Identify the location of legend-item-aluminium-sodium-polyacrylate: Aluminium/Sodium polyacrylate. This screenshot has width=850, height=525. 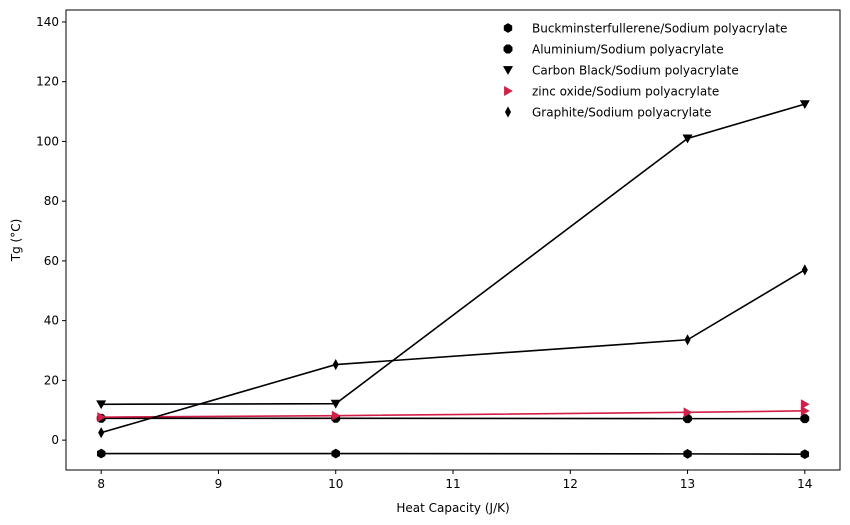
(613, 50).